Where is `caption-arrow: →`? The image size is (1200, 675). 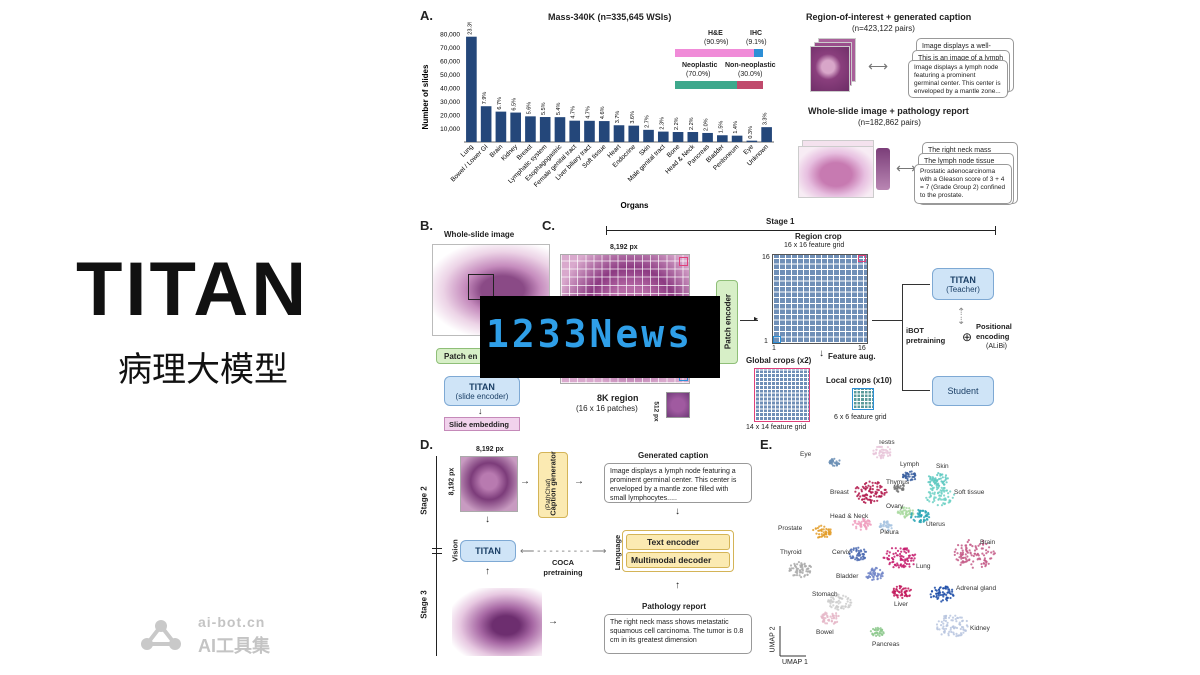
caption-arrow: → is located at coordinates (579, 481).